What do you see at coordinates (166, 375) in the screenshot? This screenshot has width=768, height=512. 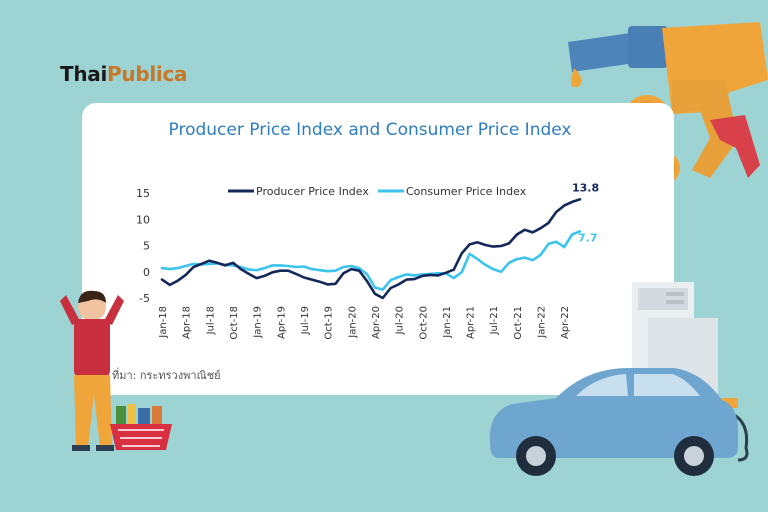 I see `source-note: ที่มา: กระทรวงพาณิชย์` at bounding box center [166, 375].